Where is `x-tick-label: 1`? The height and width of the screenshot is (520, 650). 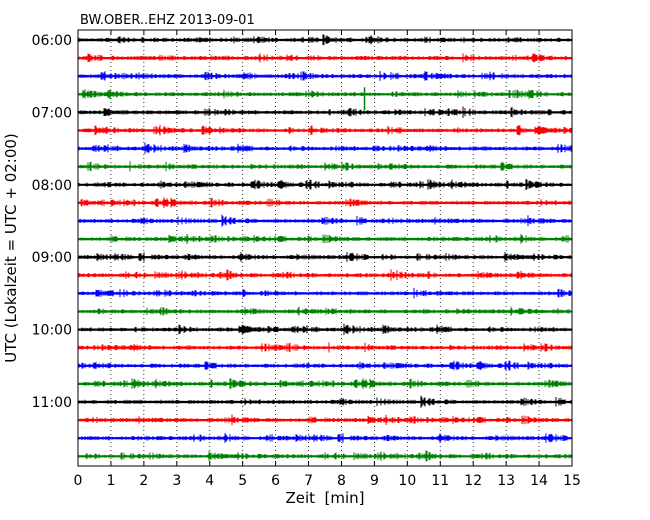 x-tick-label: 1 is located at coordinates (110, 481).